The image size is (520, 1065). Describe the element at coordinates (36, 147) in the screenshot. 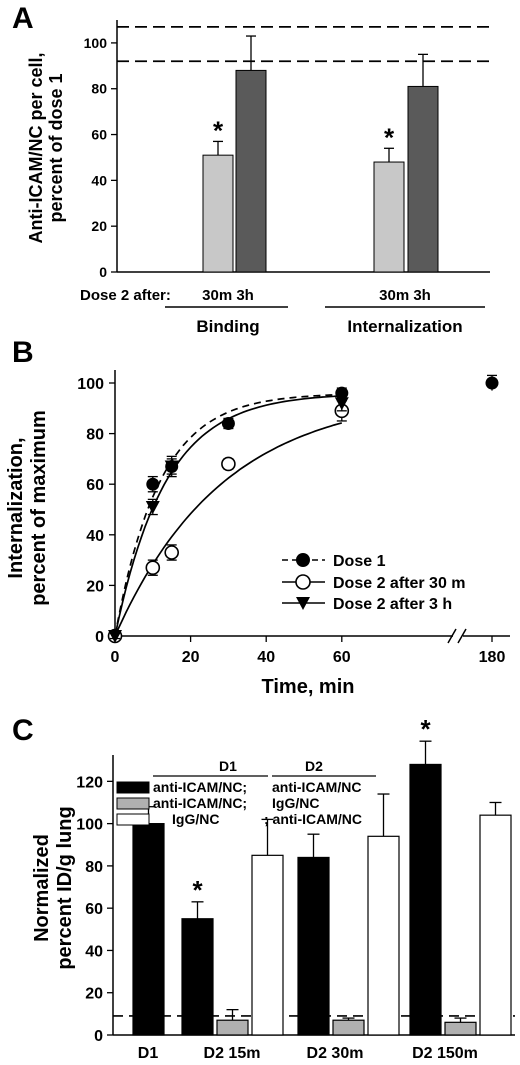

I see `panel-a-ylabel-line1: Anti-ICAM/NC per cell,` at that location.